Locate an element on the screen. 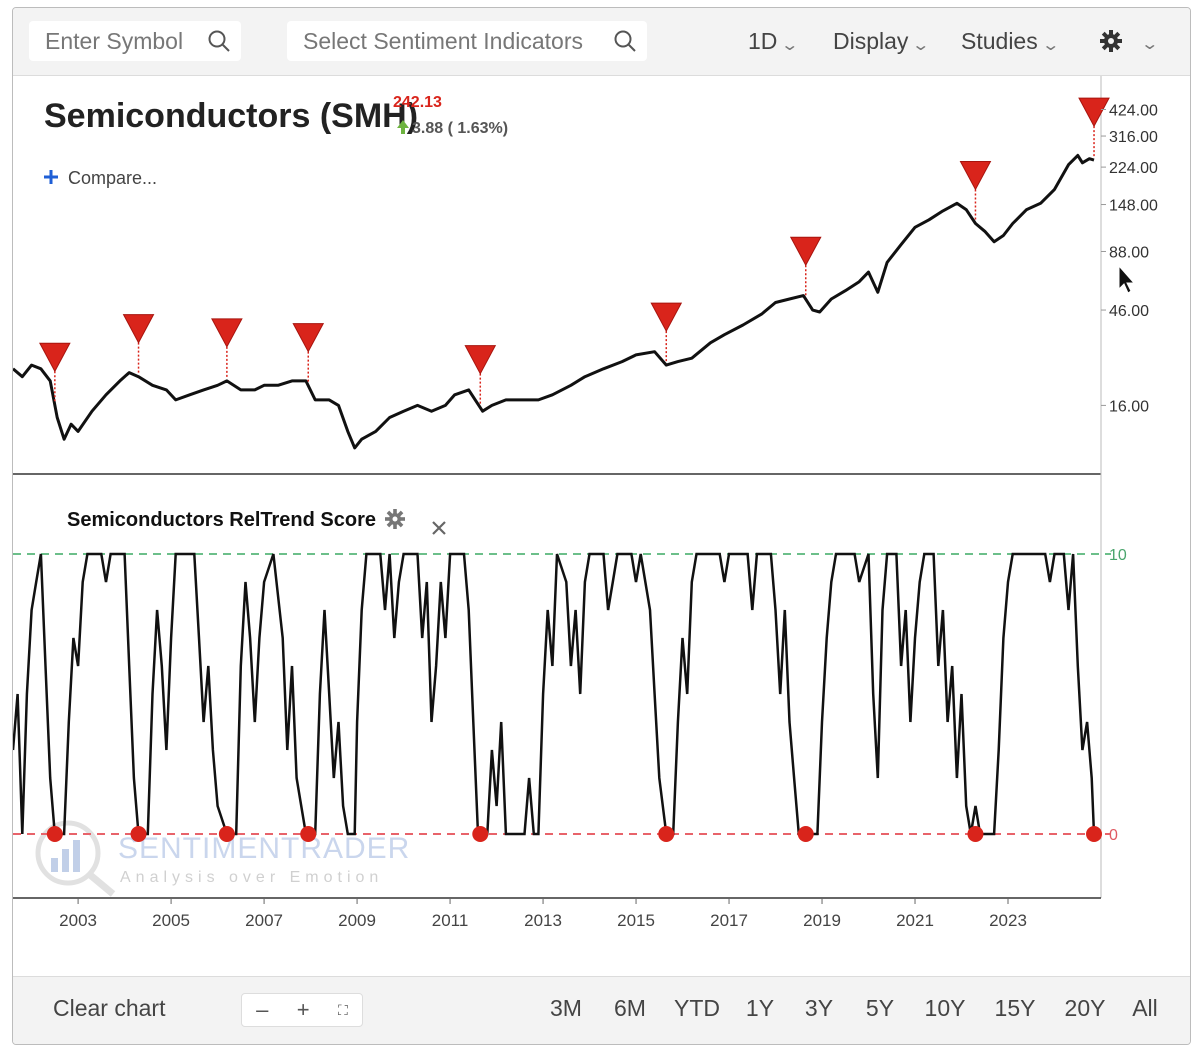  x-tick-label: 2019 is located at coordinates (822, 920).